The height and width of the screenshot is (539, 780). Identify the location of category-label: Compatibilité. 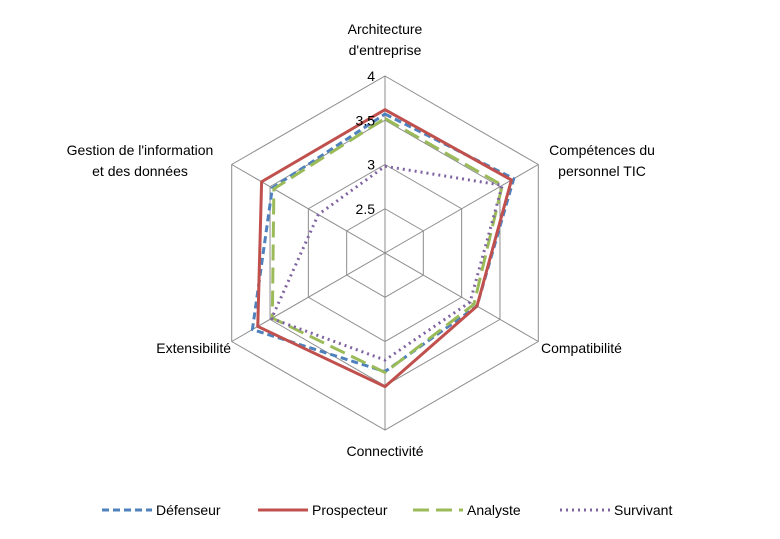
(581, 348).